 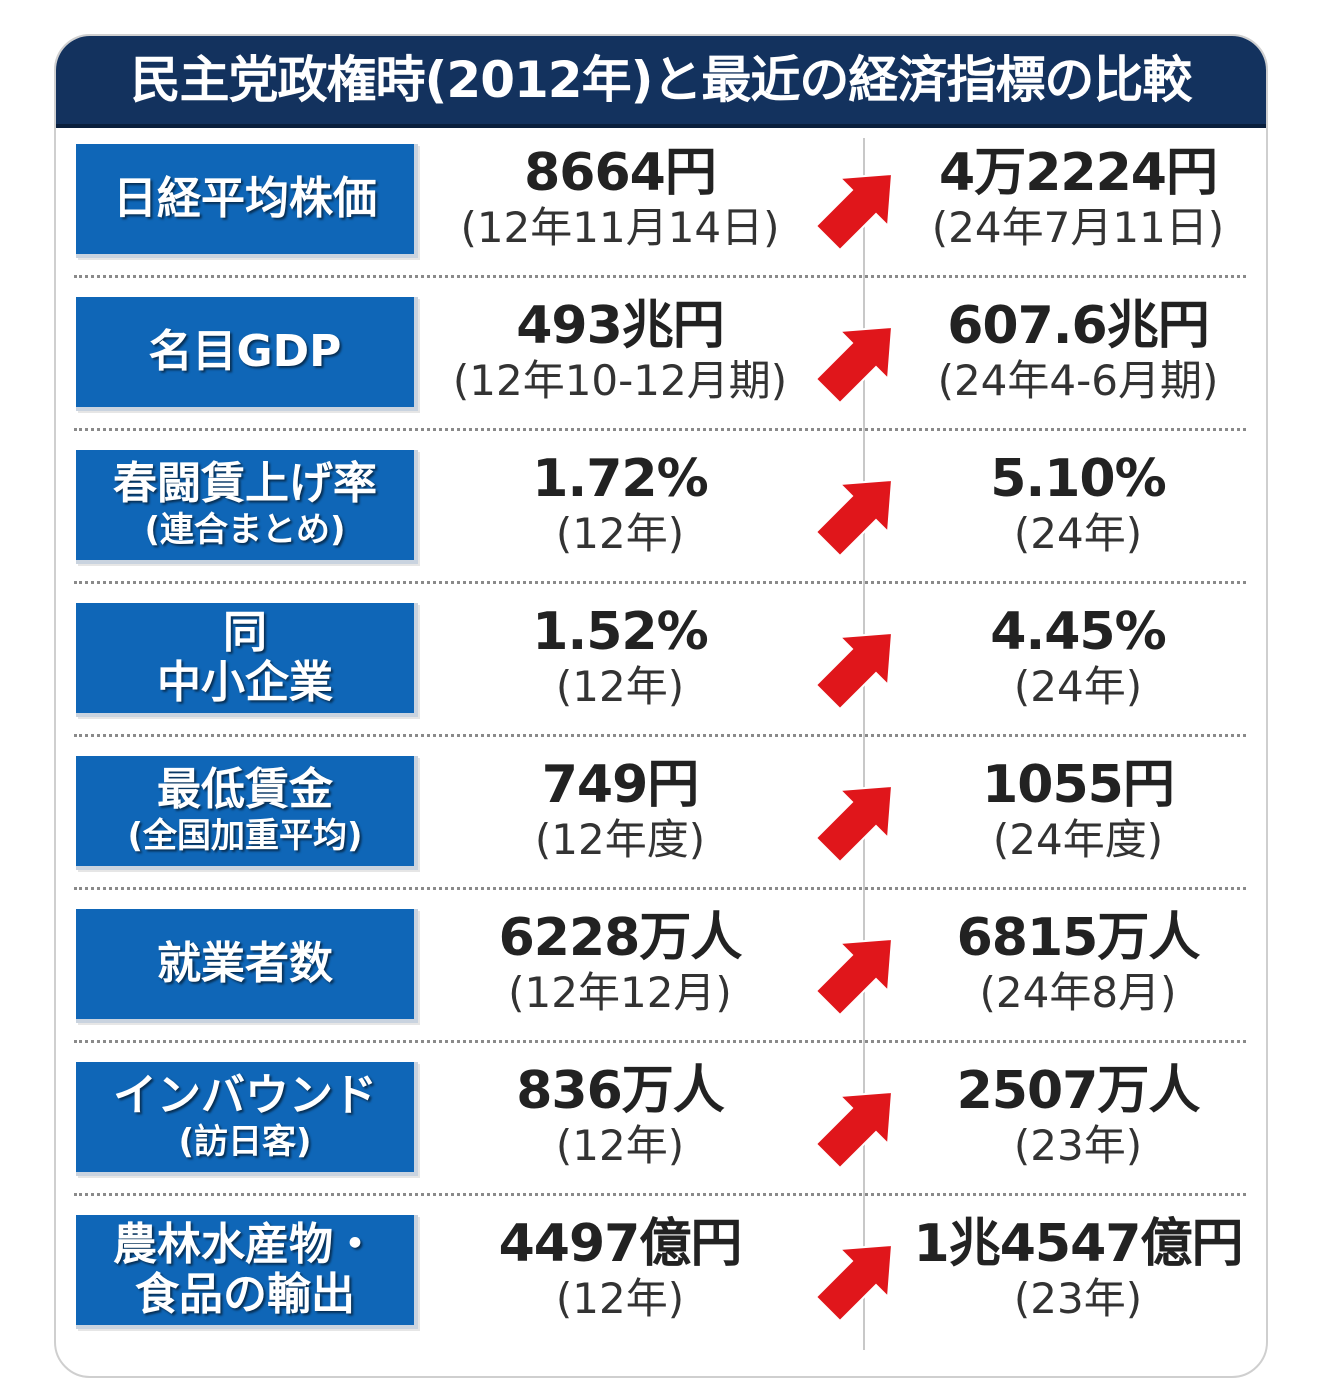 I want to click on page-title: 民主党政権時(2012年)と最近の経済指標の比較, so click(x=661, y=80).